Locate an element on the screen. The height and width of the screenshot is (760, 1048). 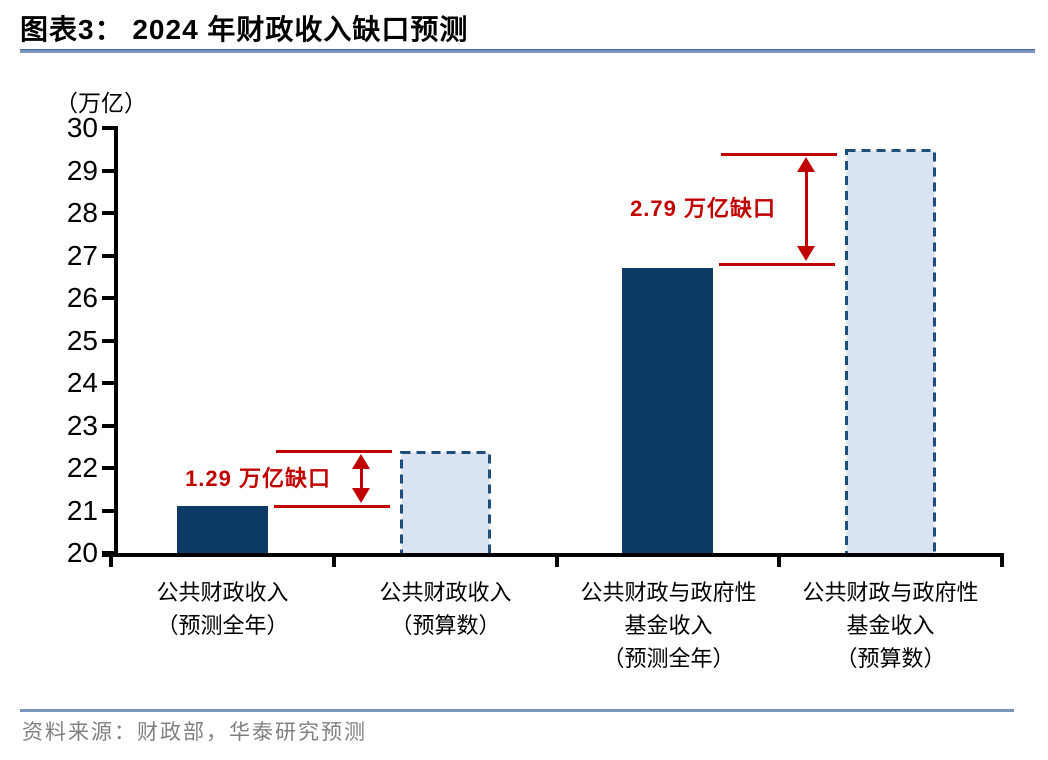
y-tick-label-30: 30 is located at coordinates (82, 127).